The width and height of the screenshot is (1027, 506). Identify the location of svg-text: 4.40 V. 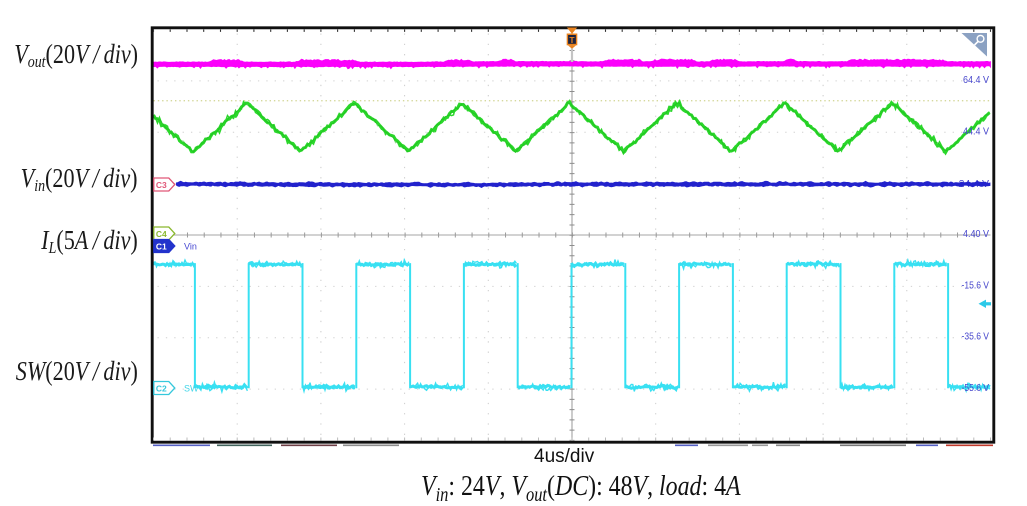
(976, 234).